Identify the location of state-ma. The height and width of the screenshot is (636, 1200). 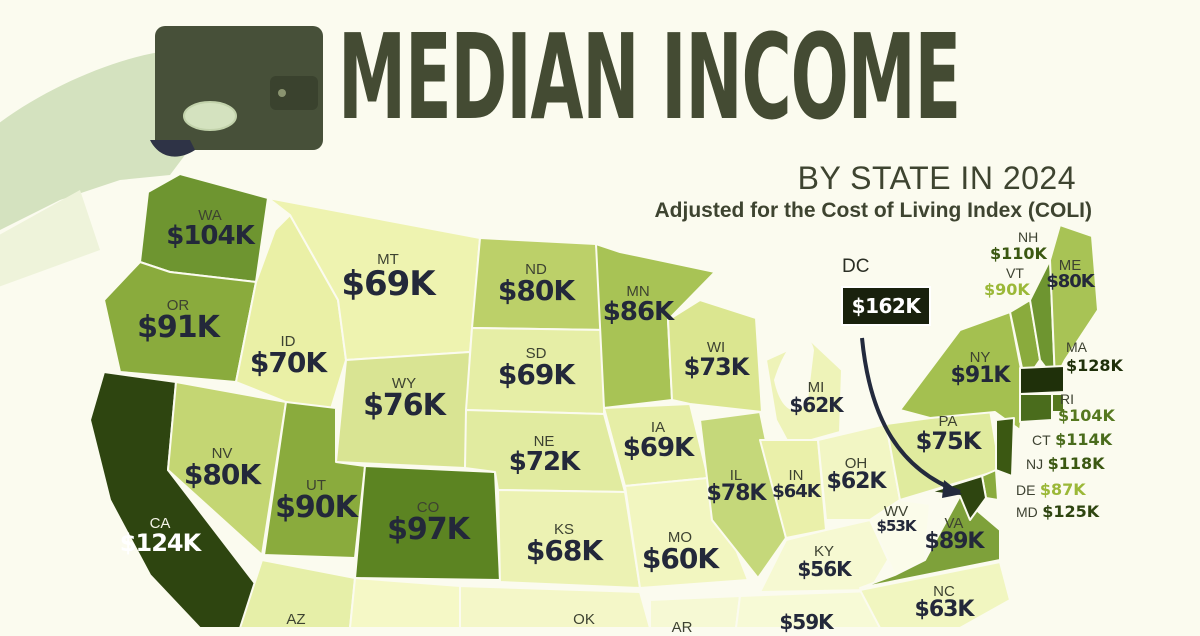
(1042, 380).